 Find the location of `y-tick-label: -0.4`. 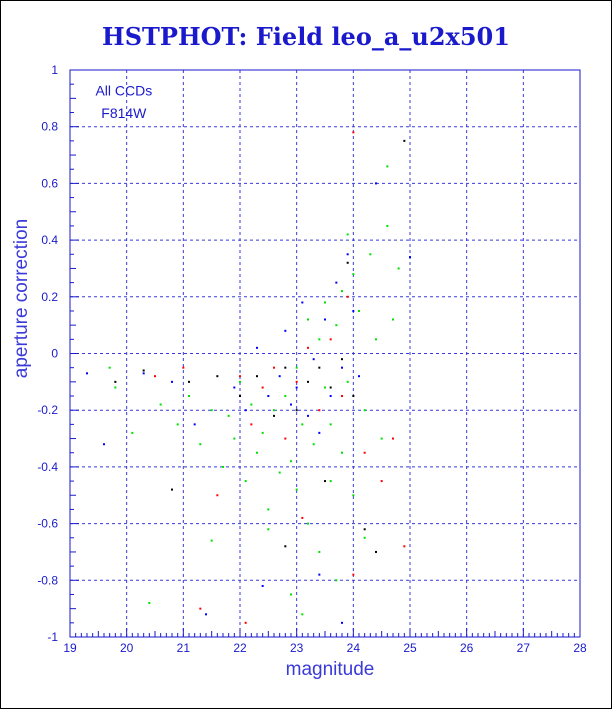

y-tick-label: -0.4 is located at coordinates (47, 467).